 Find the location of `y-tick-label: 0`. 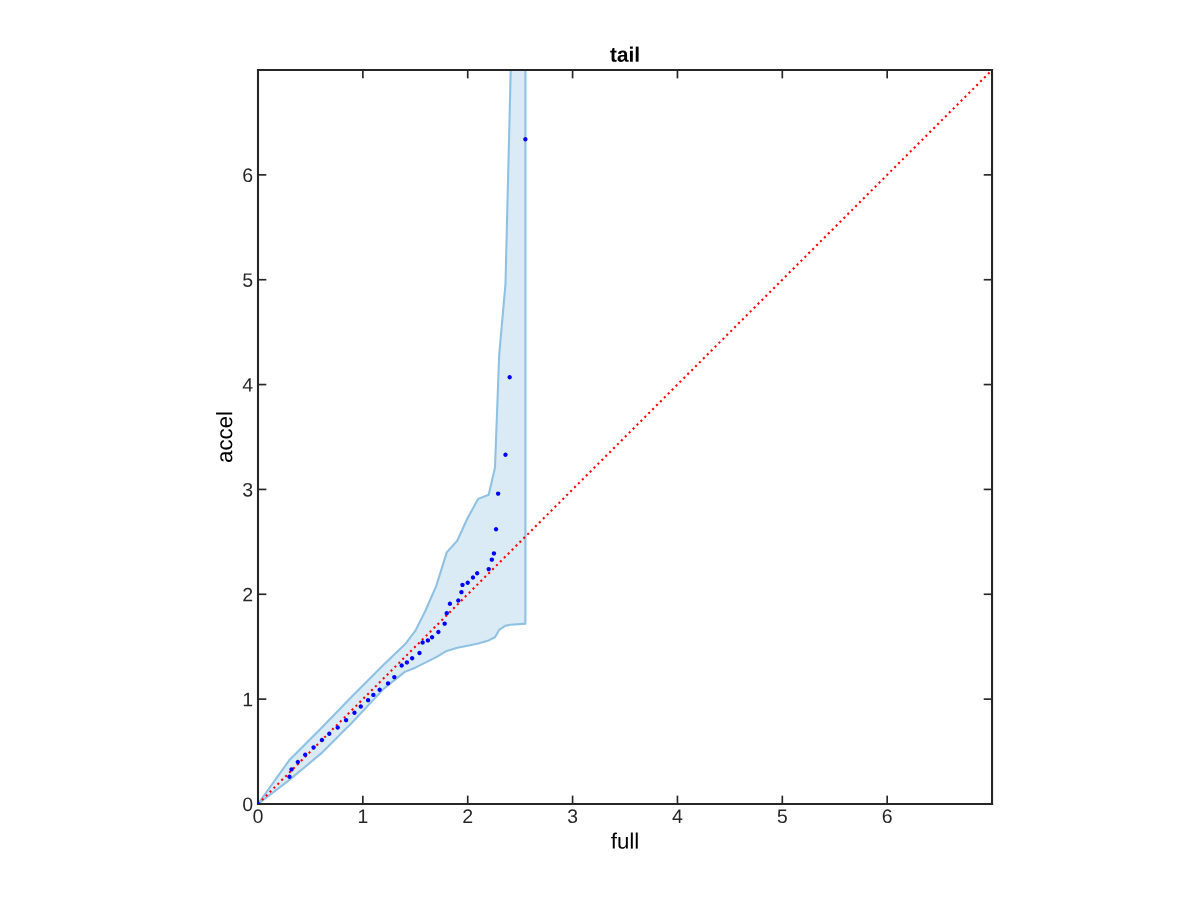

y-tick-label: 0 is located at coordinates (248, 804).